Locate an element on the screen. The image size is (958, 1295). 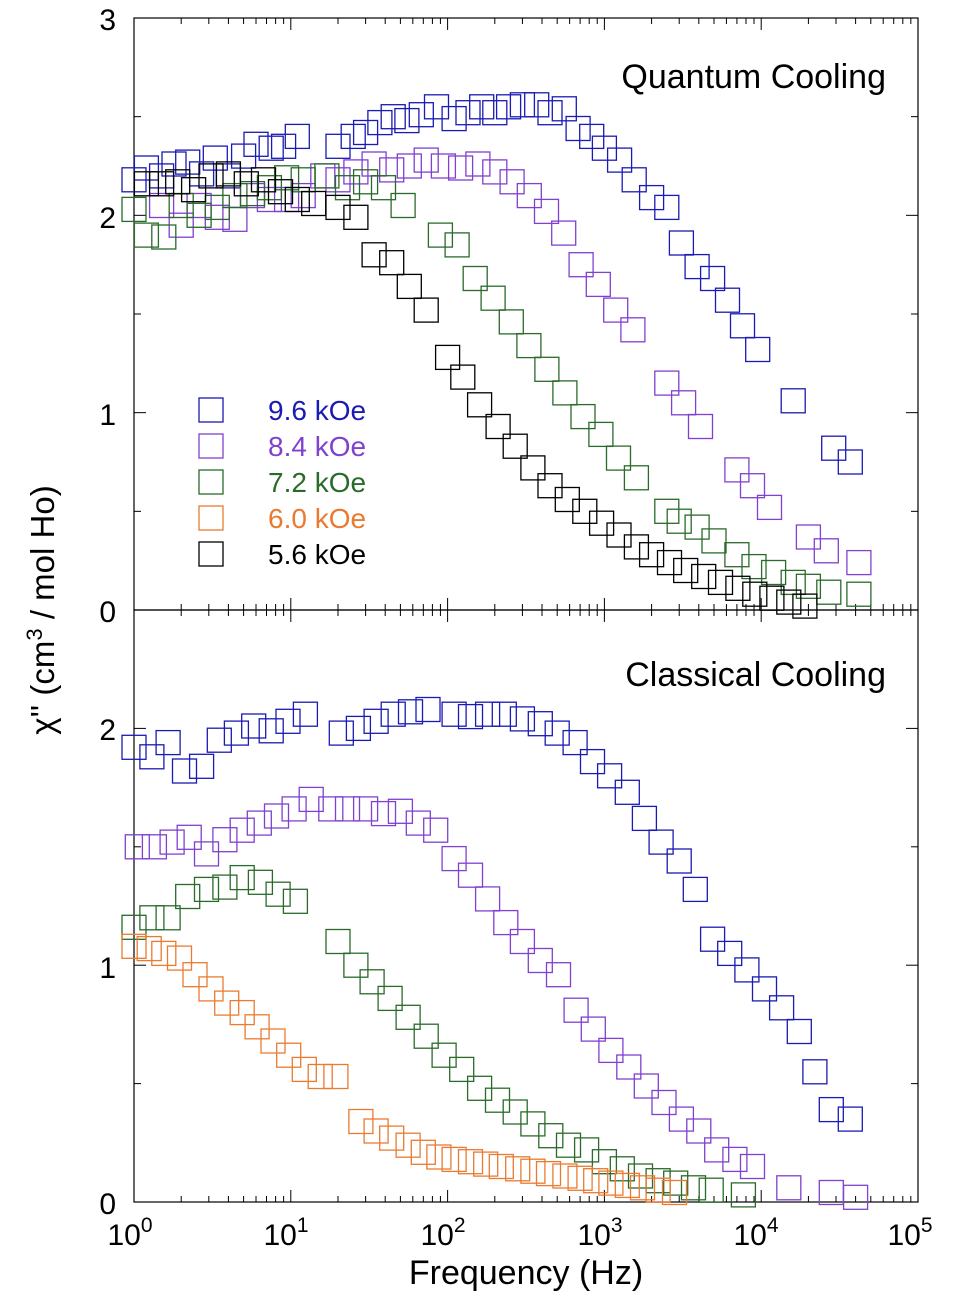
y-tick-label: 3 is located at coordinates (107, 20).